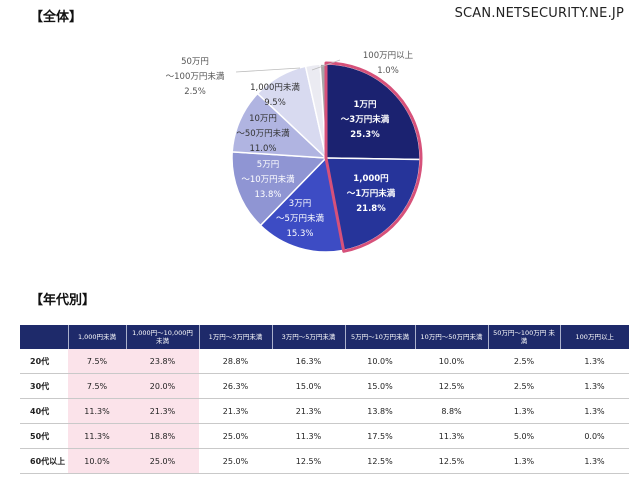  What do you see at coordinates (379, 337) in the screenshot?
I see `column-header: 5万円～10万円未満` at bounding box center [379, 337].